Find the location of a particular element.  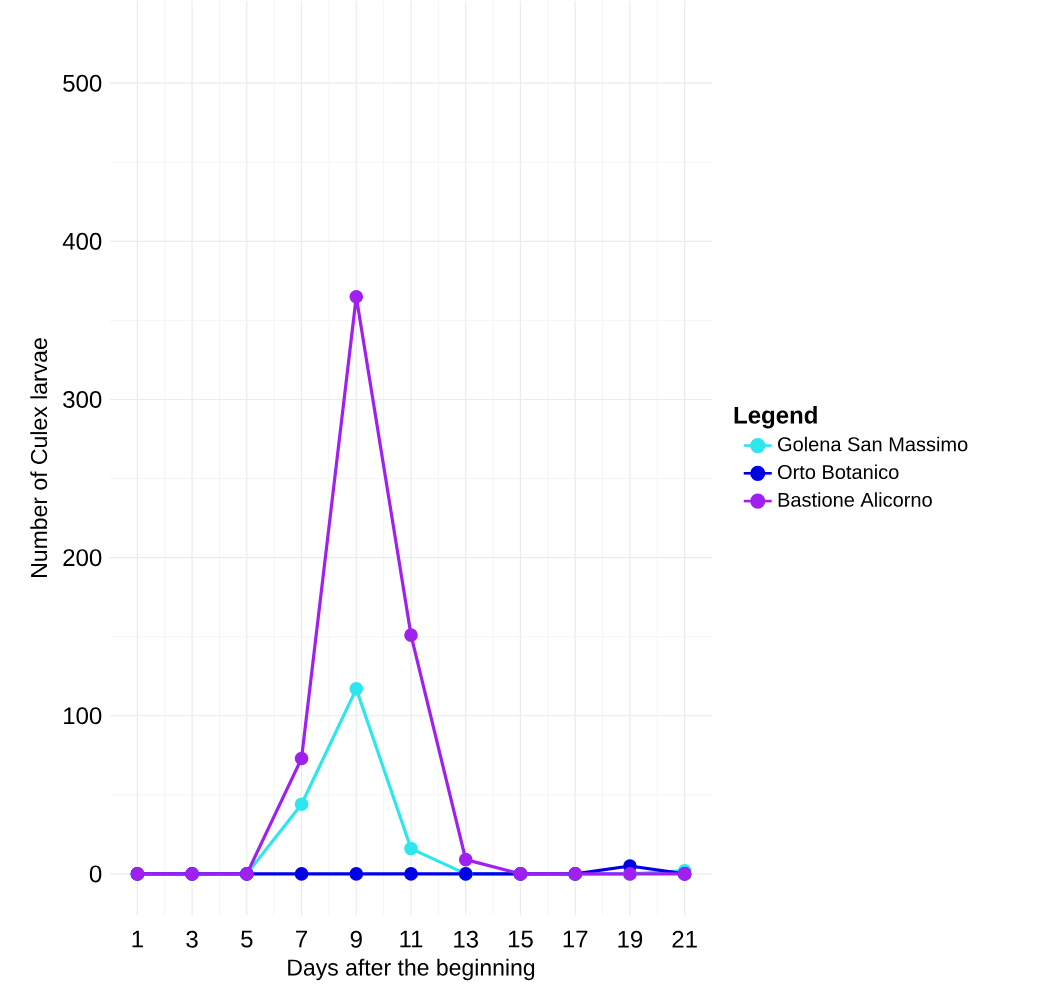

y-tick-label: 300 is located at coordinates (82, 399).